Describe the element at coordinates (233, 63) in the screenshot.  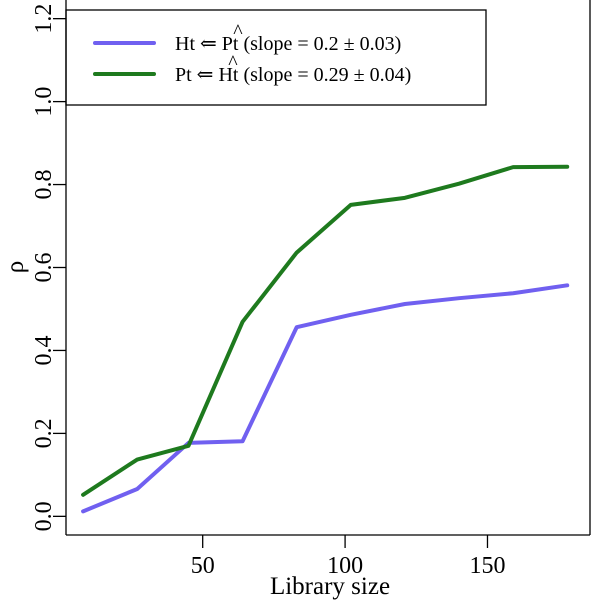
I see `legend-hat-1: ^` at that location.